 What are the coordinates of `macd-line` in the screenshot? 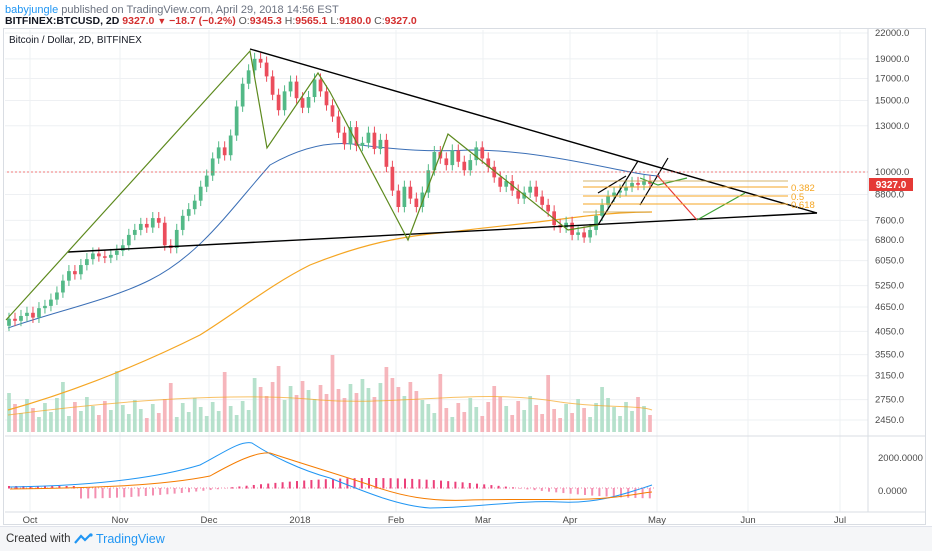 It's located at (331, 475).